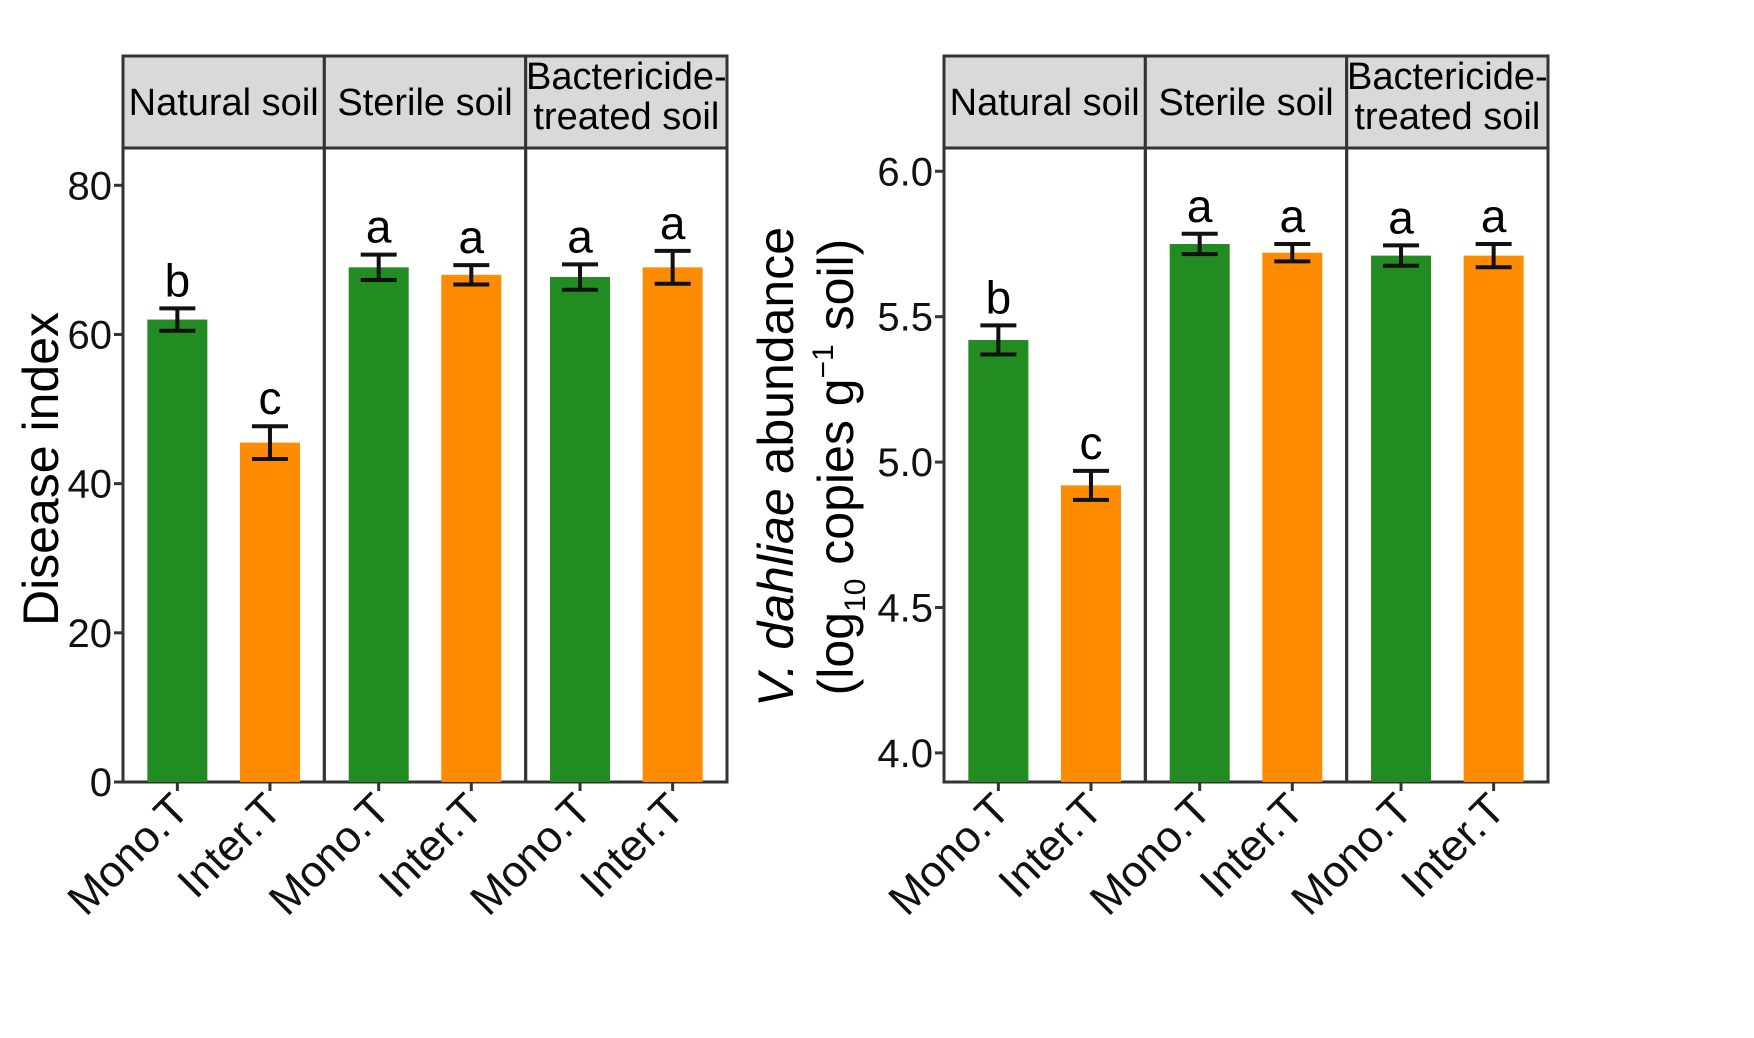 This screenshot has width=1754, height=1038. I want to click on y-axis-title-line1: V. dahliae abundance, so click(776, 467).